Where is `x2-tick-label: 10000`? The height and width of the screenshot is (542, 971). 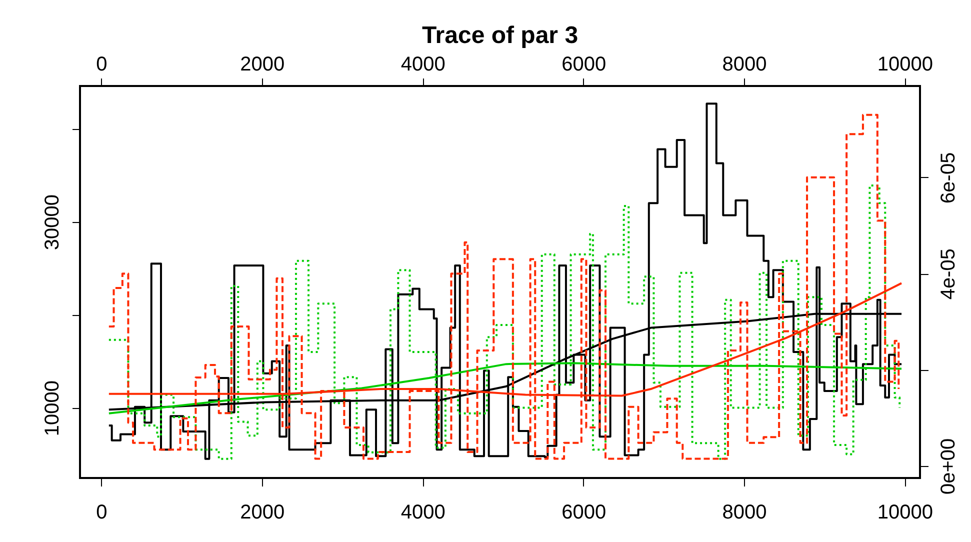
x2-tick-label: 10000 is located at coordinates (905, 513).